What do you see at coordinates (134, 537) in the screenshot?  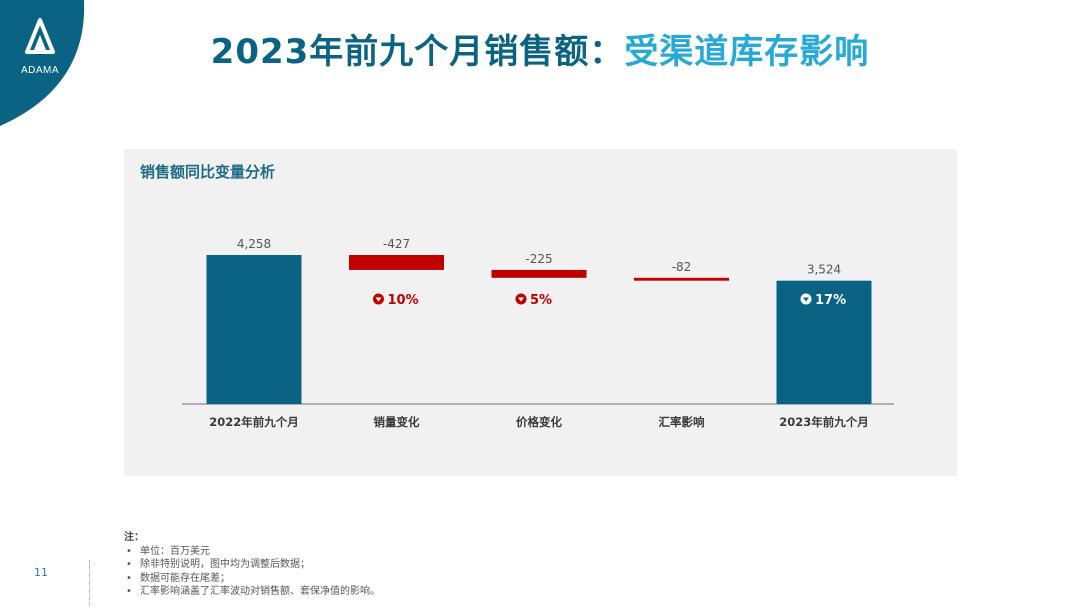 I see `notes-title: 注：` at bounding box center [134, 537].